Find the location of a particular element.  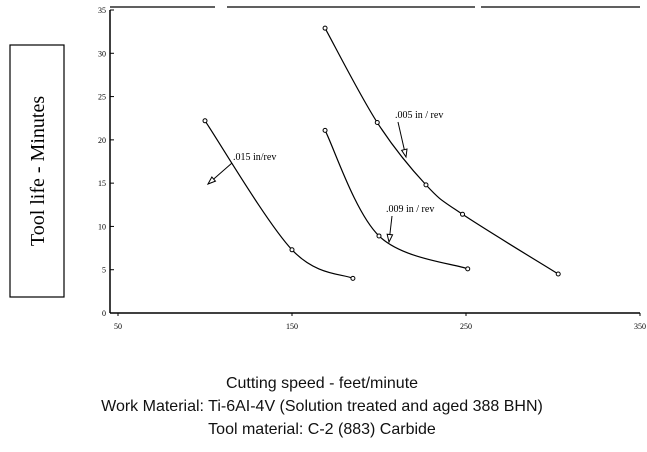

y-axis-label: Tool life - Minutes is located at coordinates (38, 171).